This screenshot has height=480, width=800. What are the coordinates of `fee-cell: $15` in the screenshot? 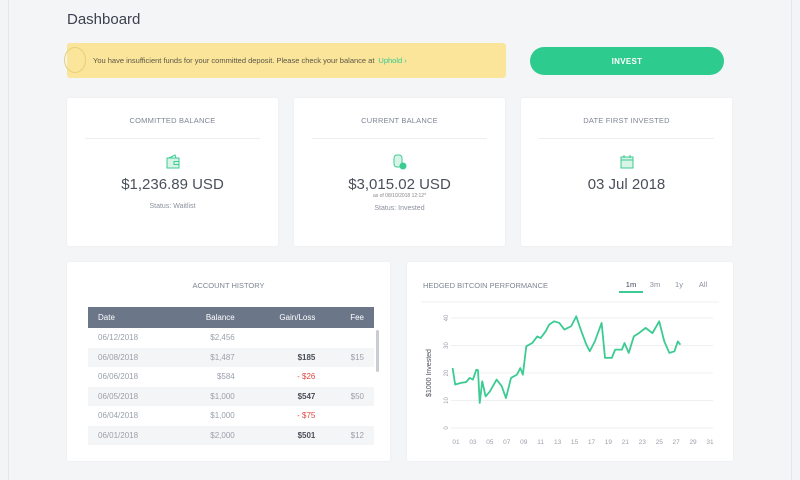 It's located at (349, 357).